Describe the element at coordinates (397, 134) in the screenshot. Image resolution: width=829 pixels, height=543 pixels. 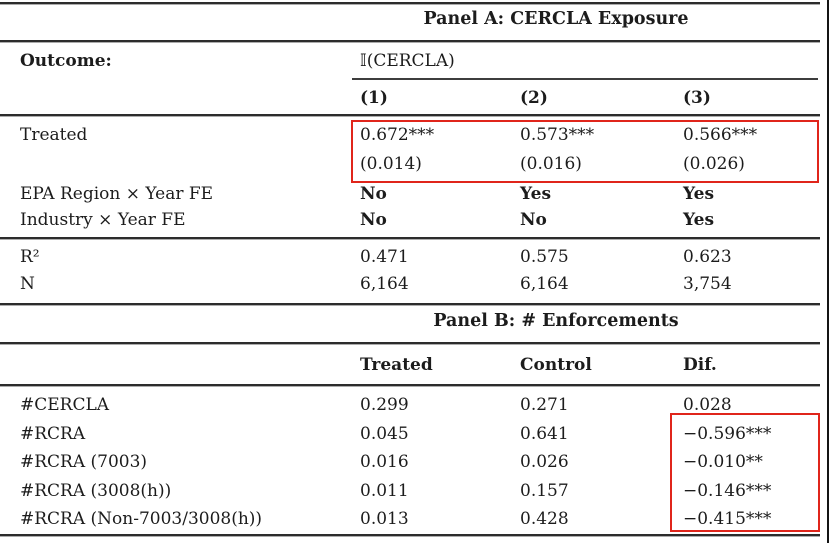
I see `coef-cell: 0.672***` at that location.